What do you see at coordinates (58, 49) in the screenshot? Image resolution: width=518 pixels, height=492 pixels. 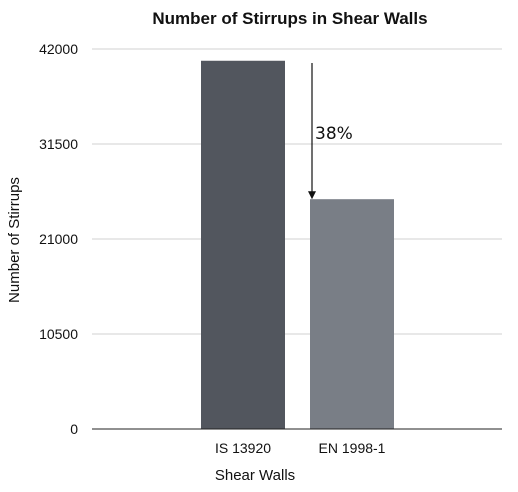 I see `y-tick-label: 42000` at bounding box center [58, 49].